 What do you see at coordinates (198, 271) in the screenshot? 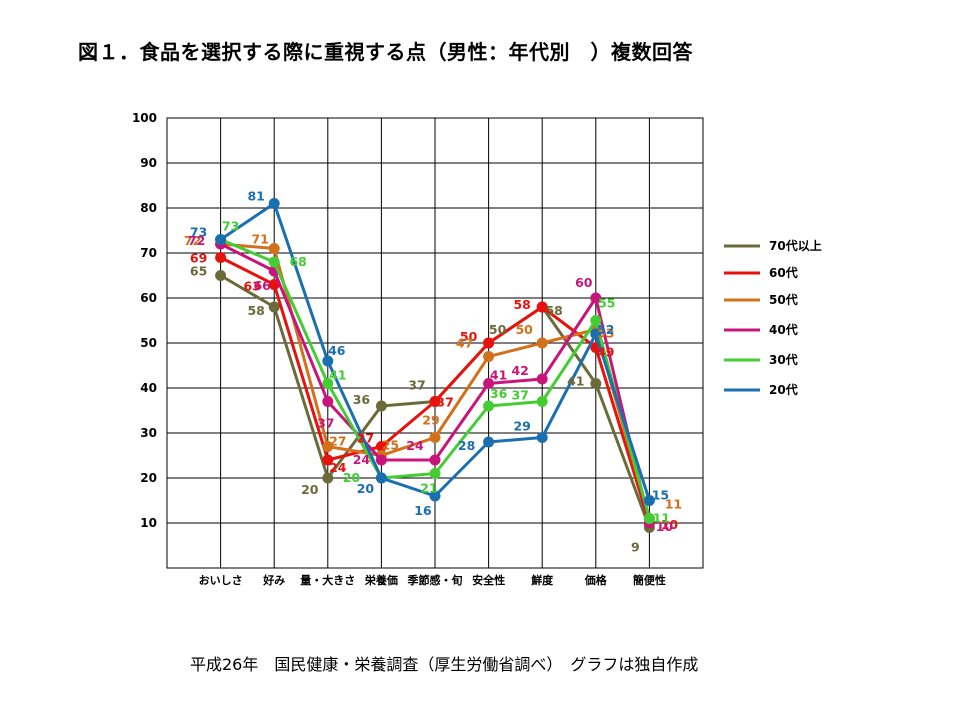
I see `data-label: 65` at bounding box center [198, 271].